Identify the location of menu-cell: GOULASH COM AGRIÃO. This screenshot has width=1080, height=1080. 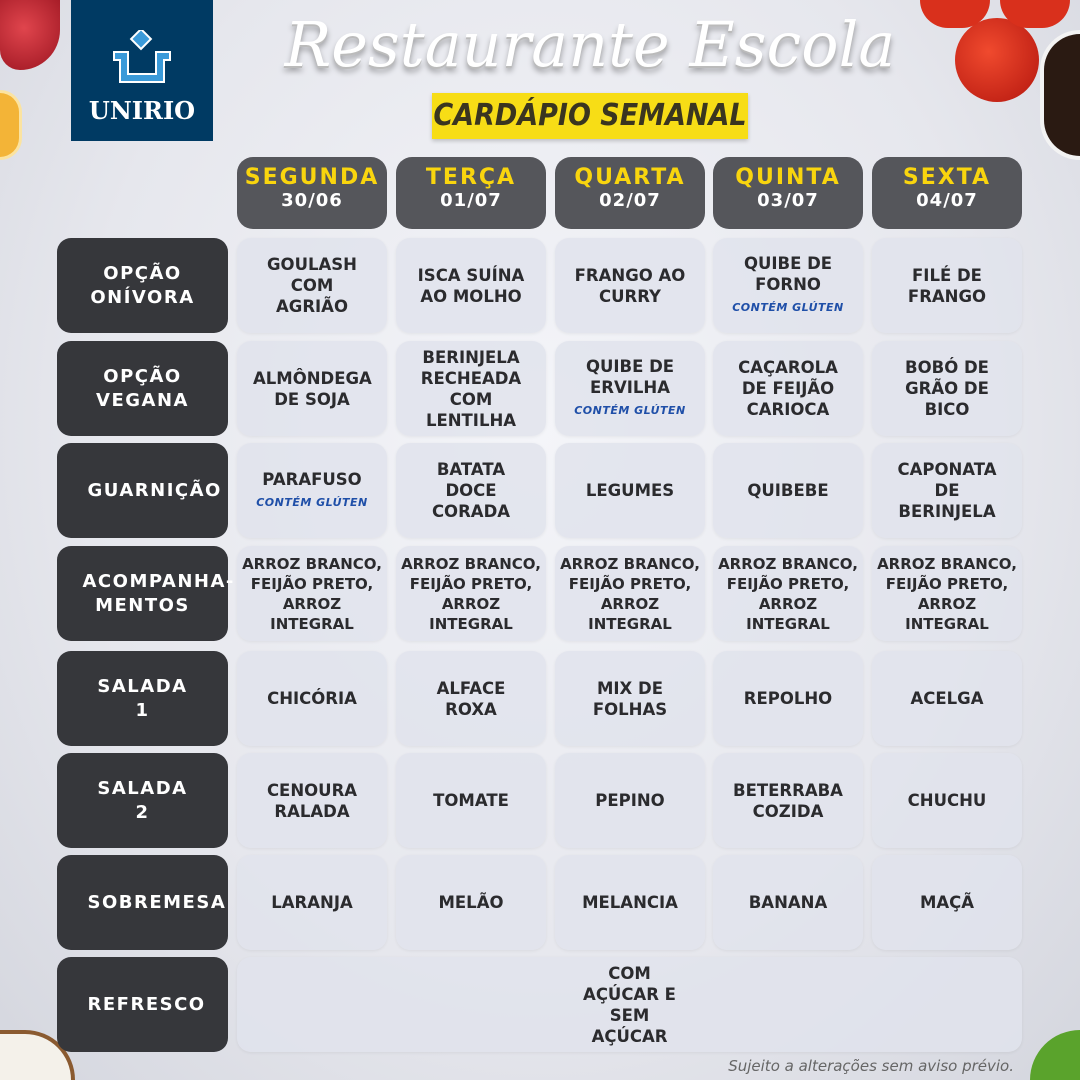
(312, 285).